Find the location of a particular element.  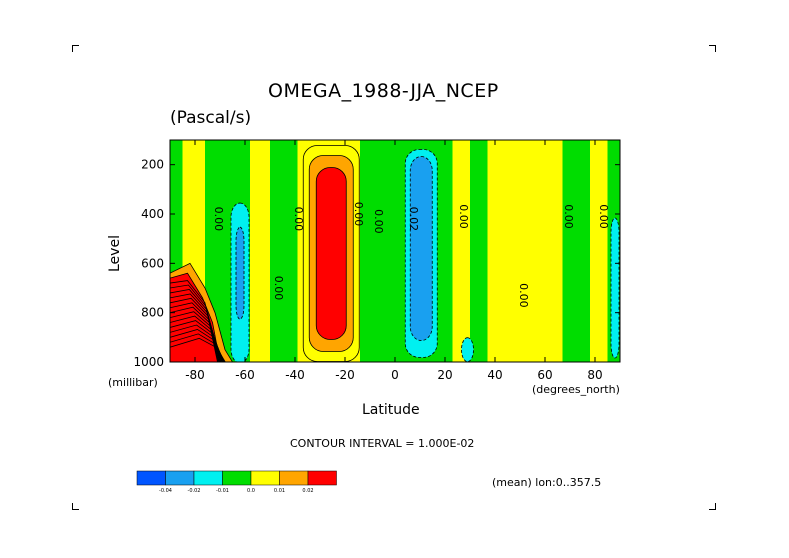

colorbar-label: -0.02 is located at coordinates (194, 491).